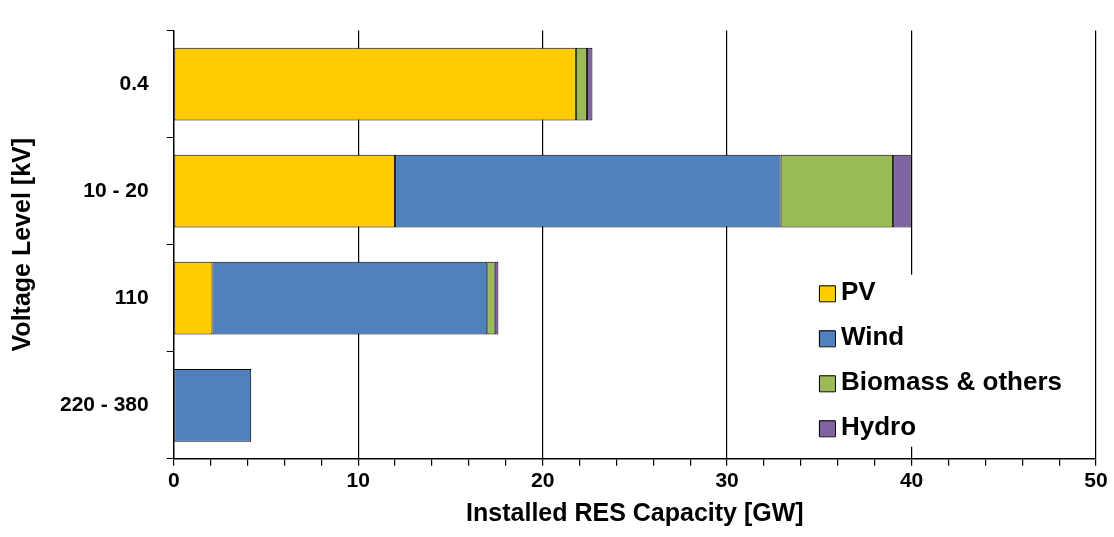  What do you see at coordinates (173, 480) in the screenshot?
I see `x-tick-label: 0` at bounding box center [173, 480].